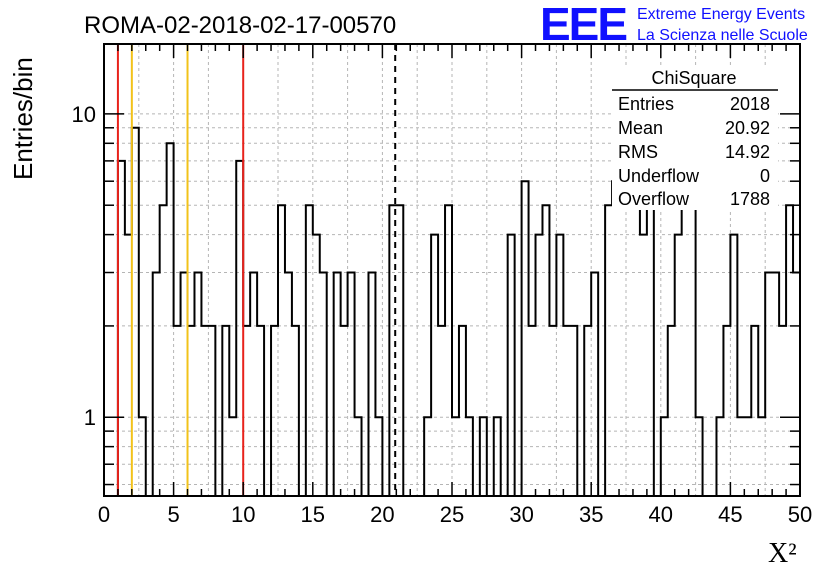  I want to click on x-tick-label: 15, so click(313, 514).